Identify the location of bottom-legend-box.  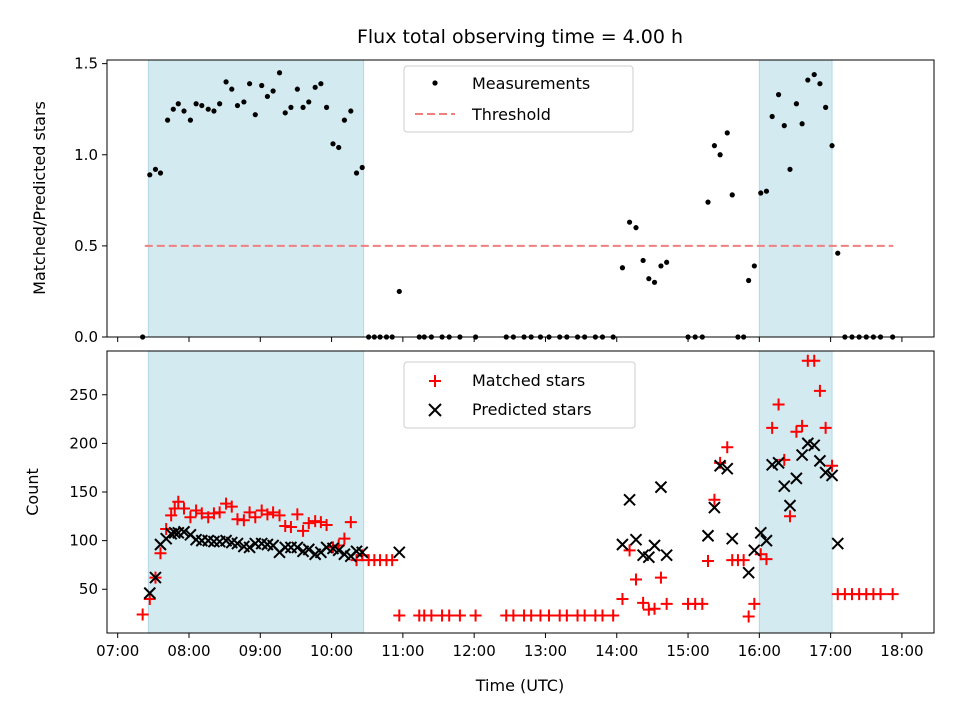
(519, 395).